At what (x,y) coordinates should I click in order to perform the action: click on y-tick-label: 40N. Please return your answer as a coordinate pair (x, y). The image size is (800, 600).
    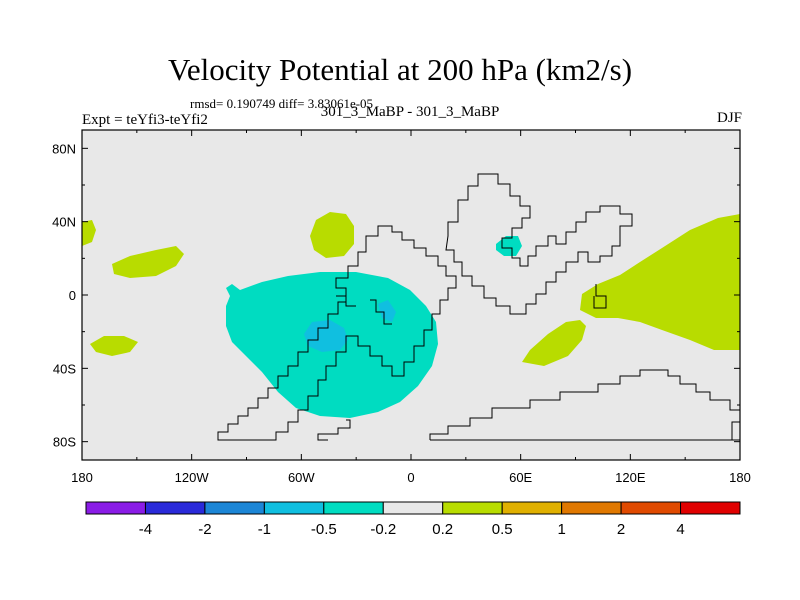
    Looking at the image, I should click on (64, 222).